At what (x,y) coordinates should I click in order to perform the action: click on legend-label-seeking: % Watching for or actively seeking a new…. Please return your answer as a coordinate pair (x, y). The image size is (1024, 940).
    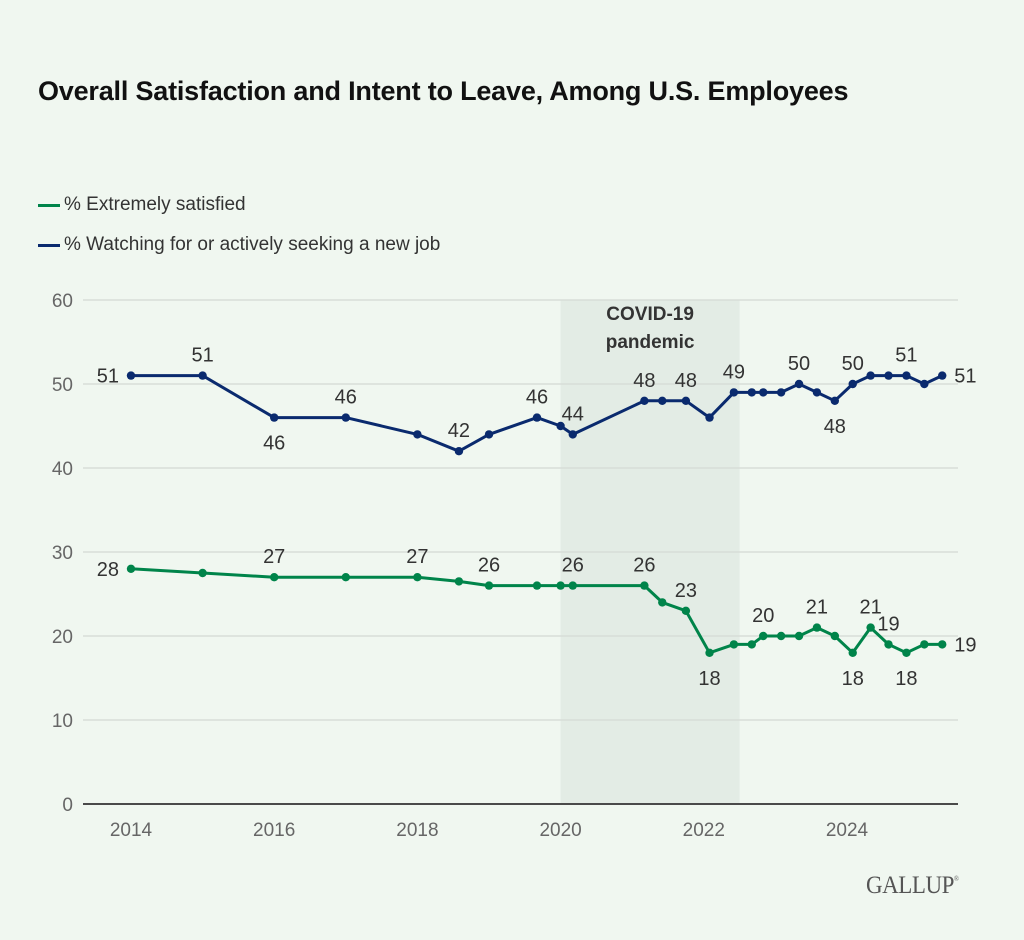
    Looking at the image, I should click on (252, 244).